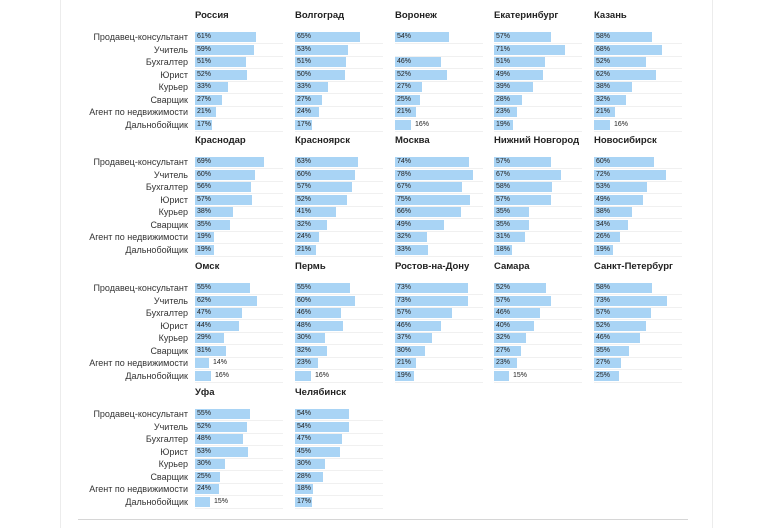 The image size is (760, 528). I want to click on frame-right-border, so click(712, 264).